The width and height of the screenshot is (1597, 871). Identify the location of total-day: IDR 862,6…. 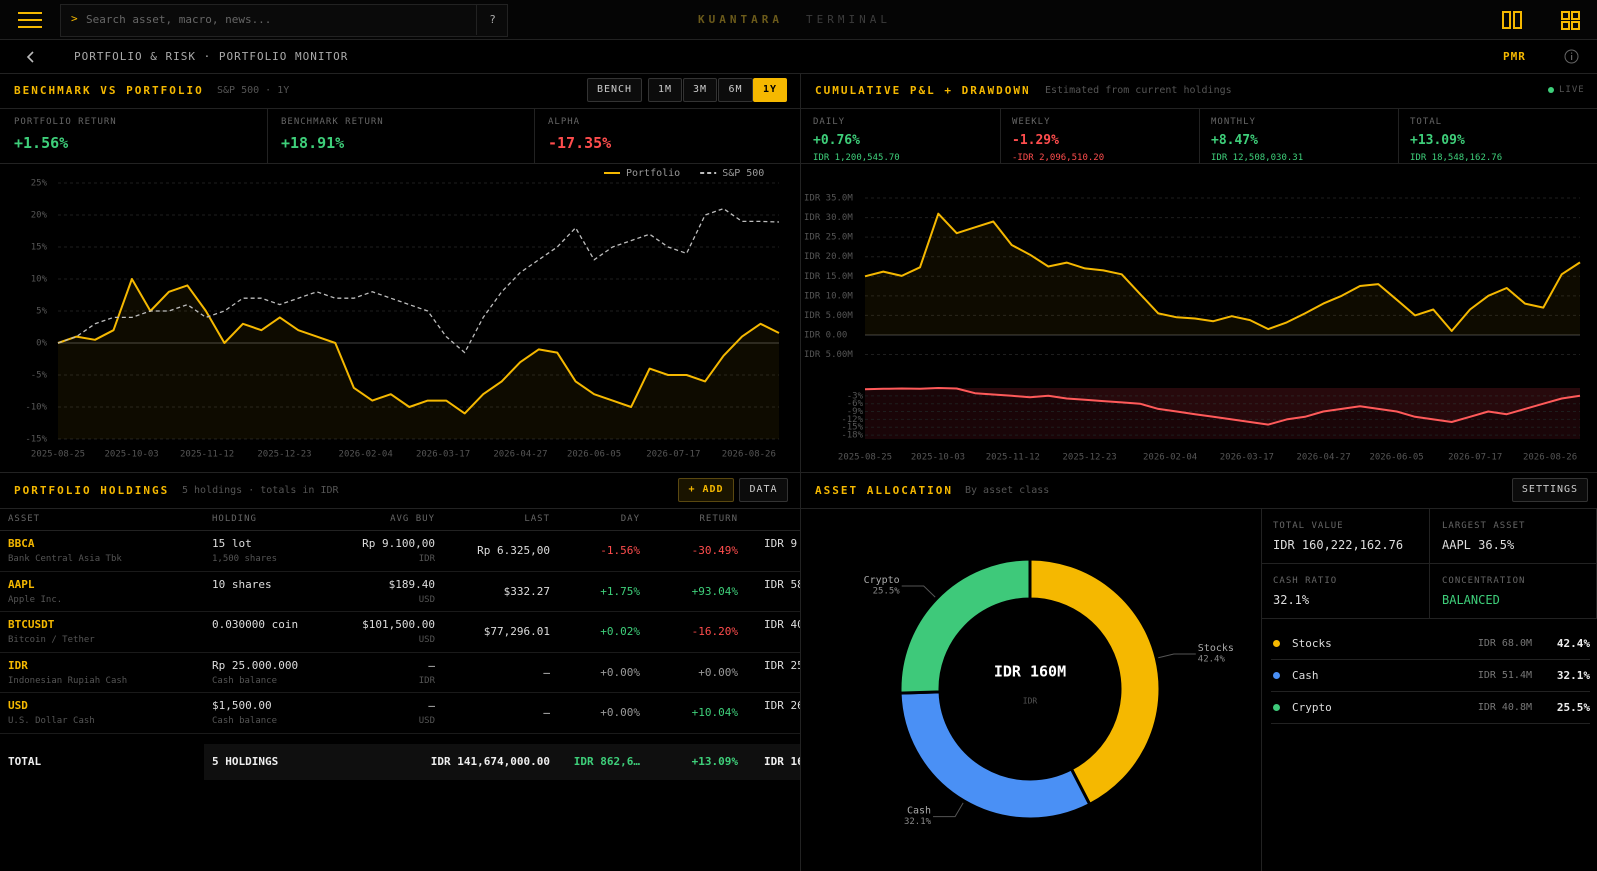
(606, 761).